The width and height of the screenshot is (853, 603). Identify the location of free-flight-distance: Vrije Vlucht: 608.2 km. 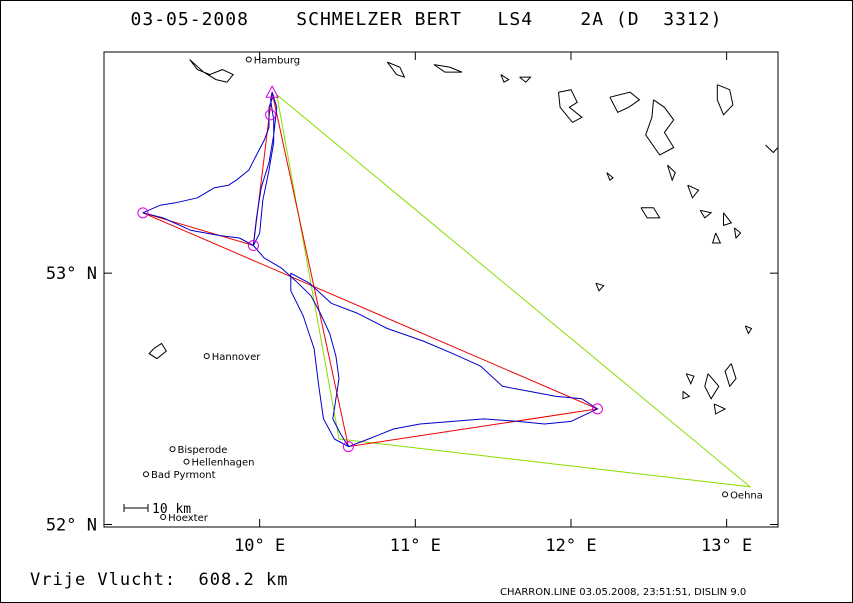
(159, 580).